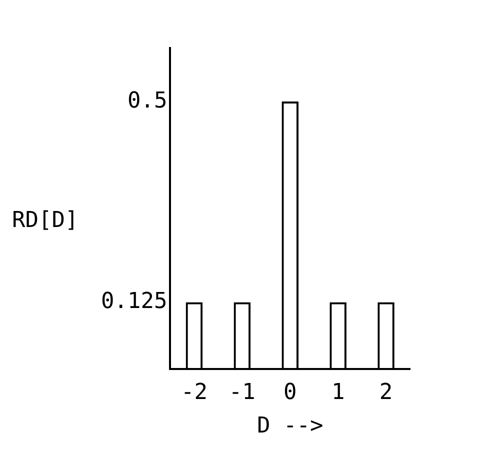  Describe the element at coordinates (338, 393) in the screenshot. I see `x-tick-label: 1` at that location.